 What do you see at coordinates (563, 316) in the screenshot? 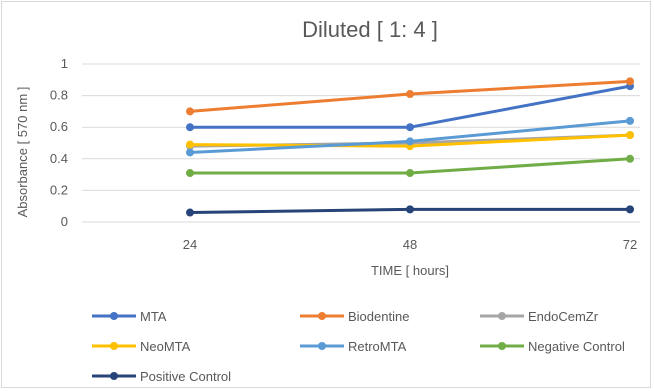
I see `legend-label: EndoCemZr` at bounding box center [563, 316].